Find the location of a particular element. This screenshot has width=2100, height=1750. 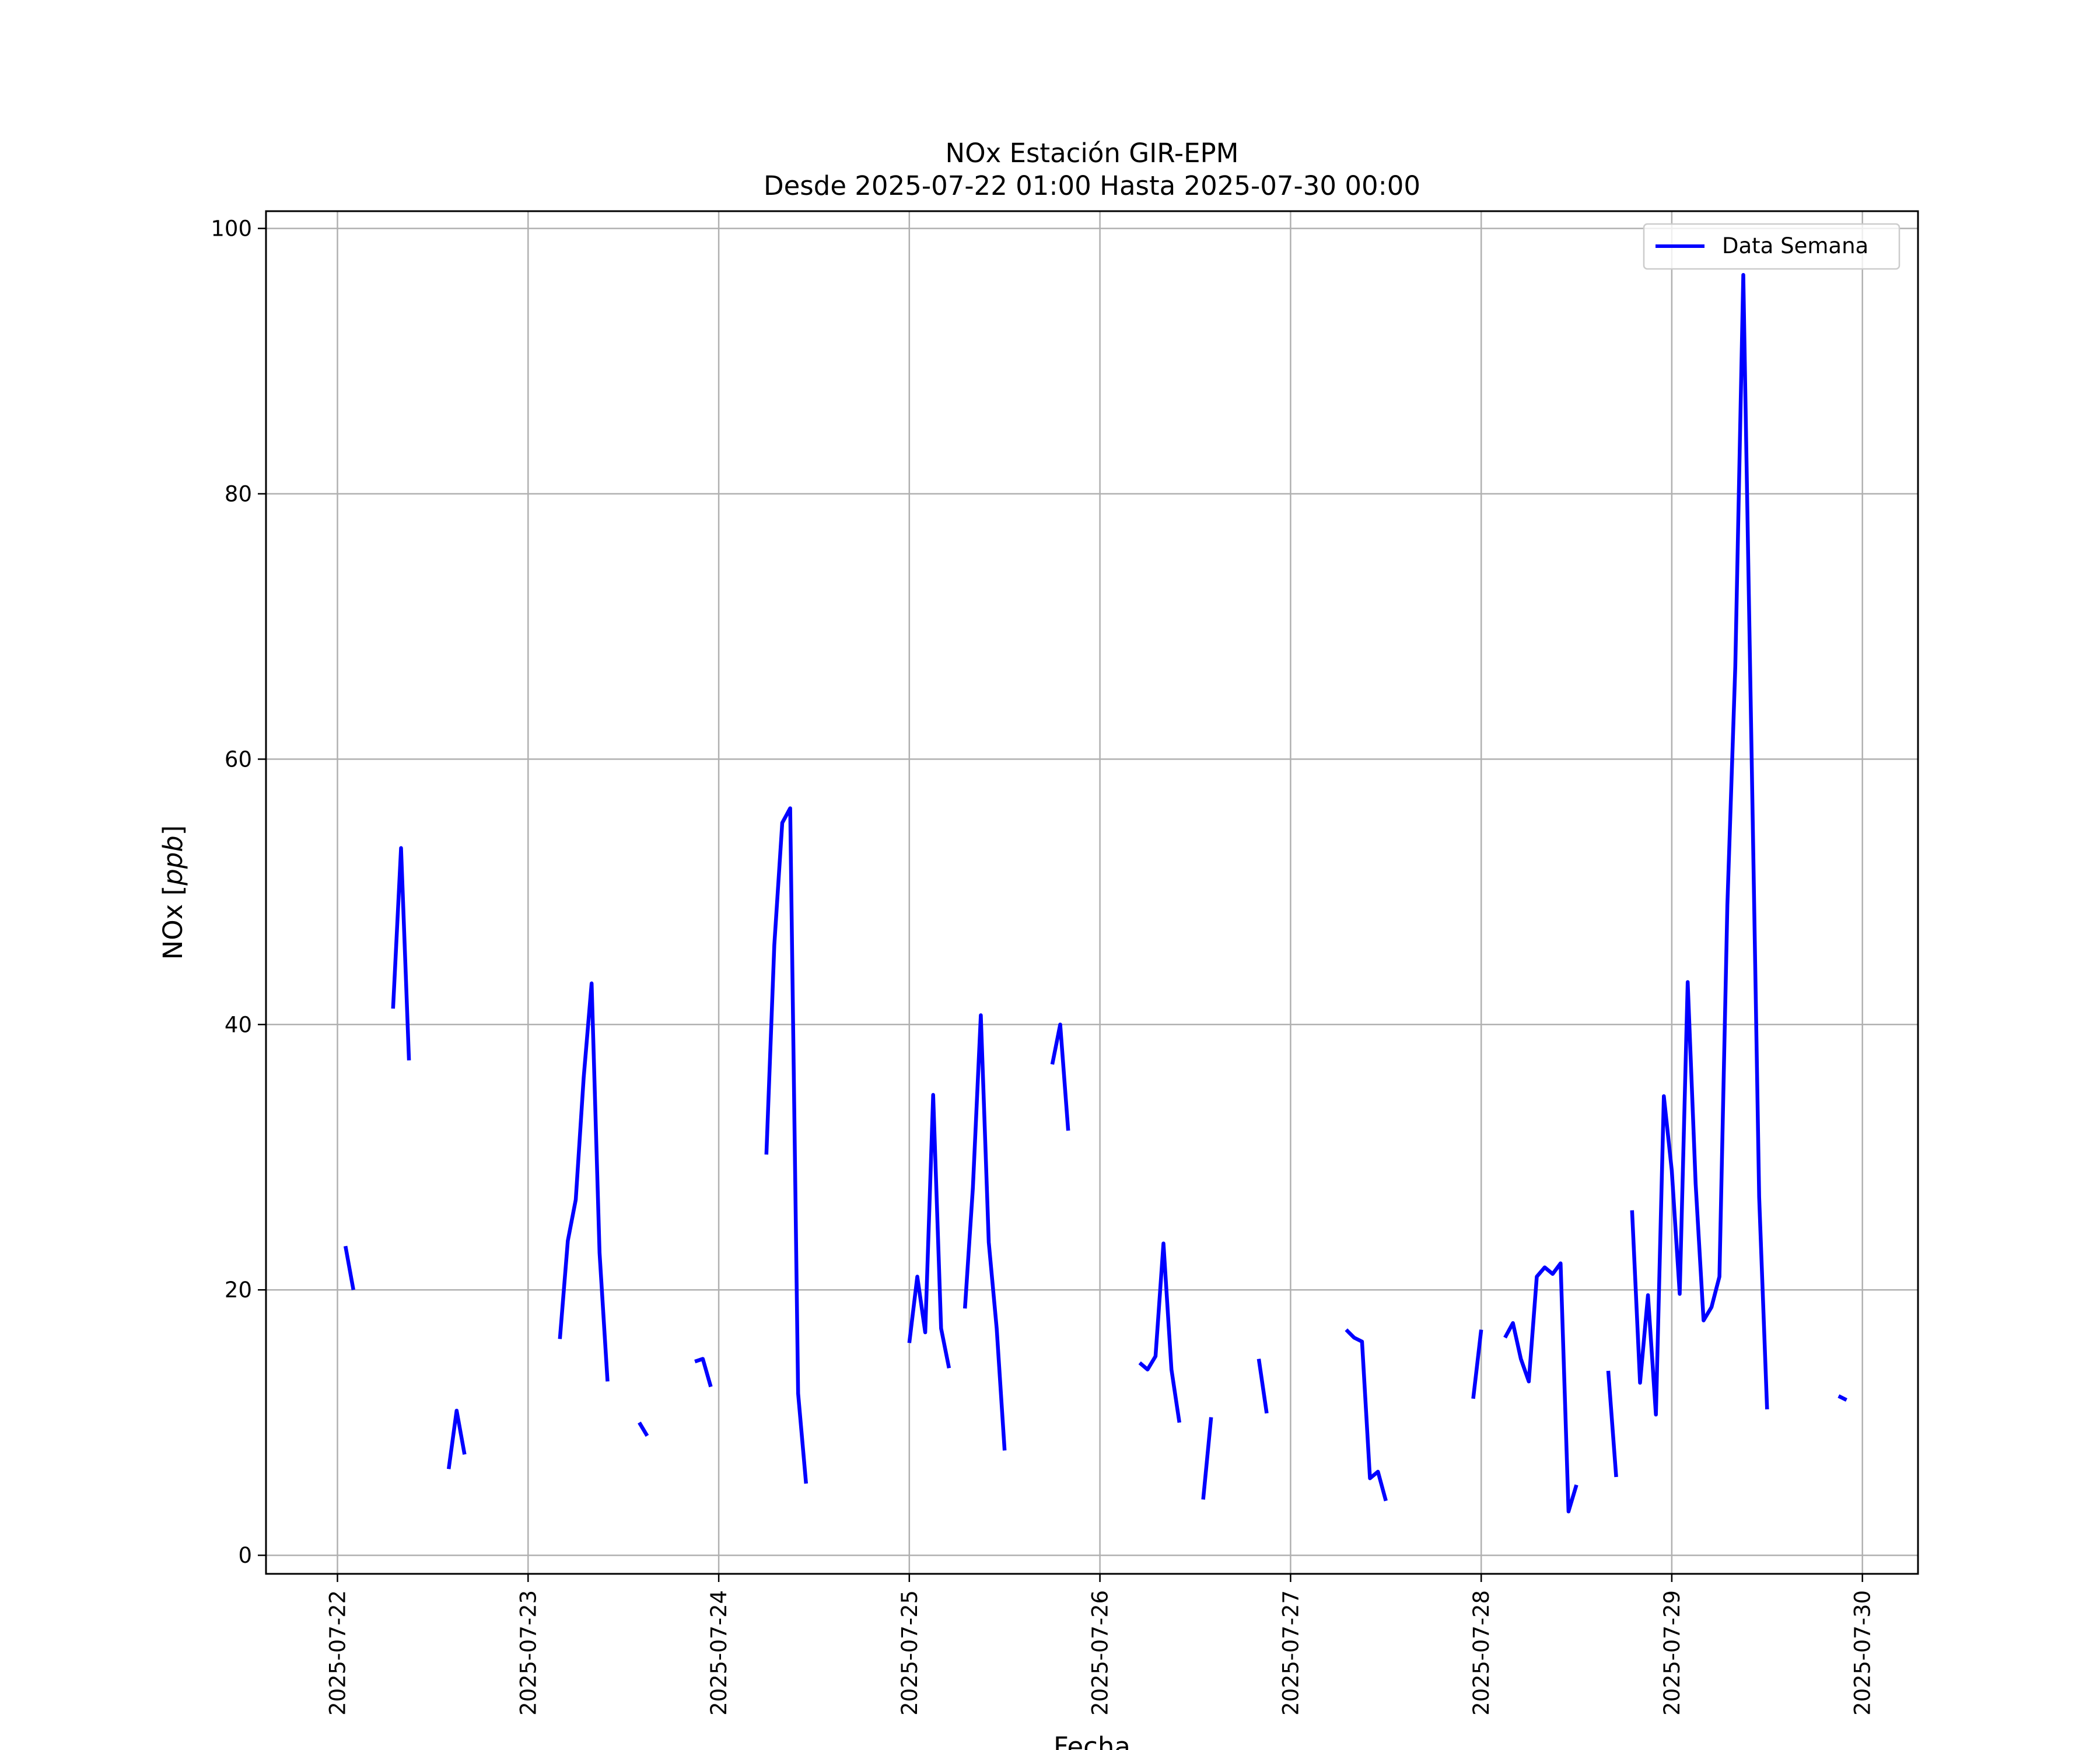

x-tick-label: 2025-07-22 is located at coordinates (338, 1653).